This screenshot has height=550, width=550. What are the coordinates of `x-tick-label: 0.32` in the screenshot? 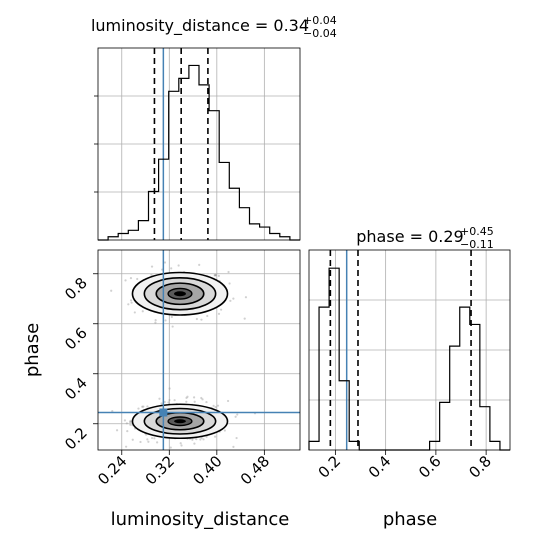 It's located at (160, 470).